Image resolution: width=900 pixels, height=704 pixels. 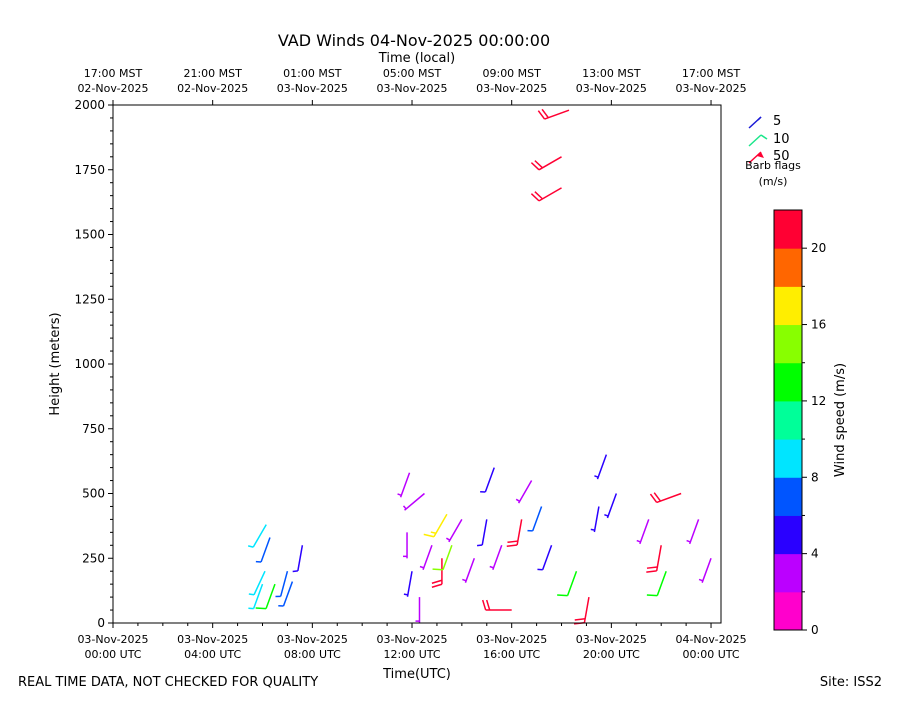 What do you see at coordinates (851, 682) in the screenshot?
I see `footer-site: Site: ISS2` at bounding box center [851, 682].